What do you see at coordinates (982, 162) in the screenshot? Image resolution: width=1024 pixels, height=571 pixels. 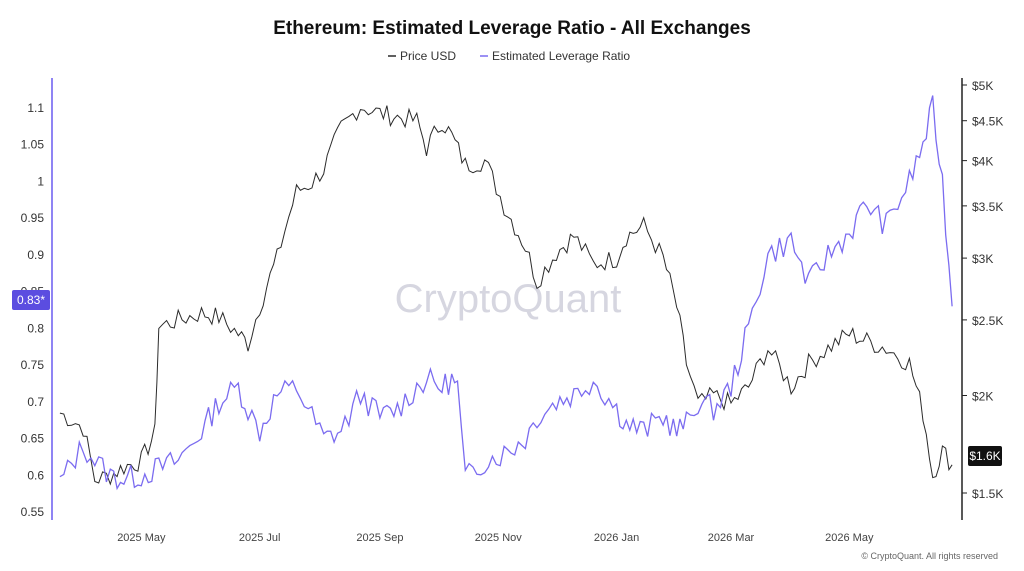 I see `right-tick-label: $4K` at bounding box center [982, 162].